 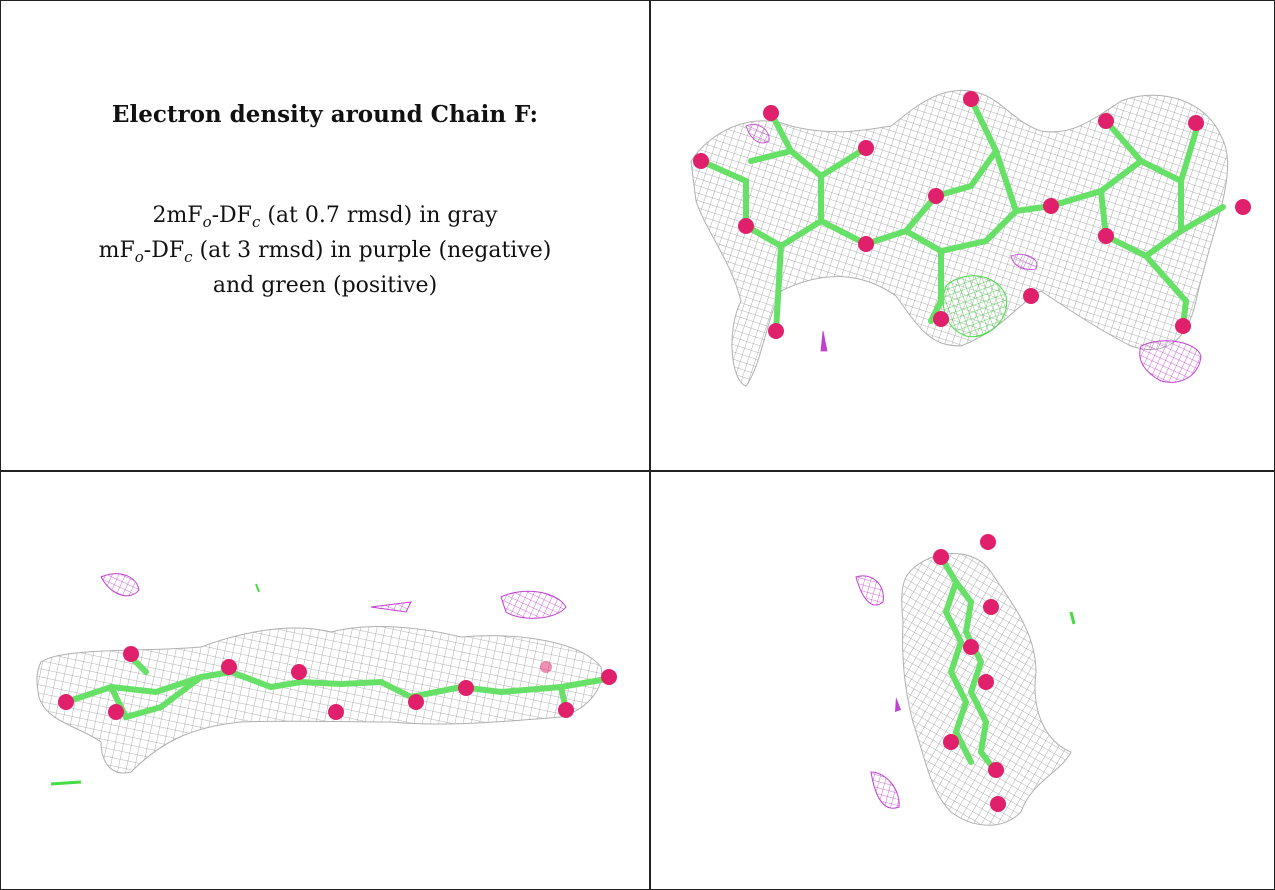 What do you see at coordinates (116, 250) in the screenshot?
I see `legend-term: mF` at bounding box center [116, 250].